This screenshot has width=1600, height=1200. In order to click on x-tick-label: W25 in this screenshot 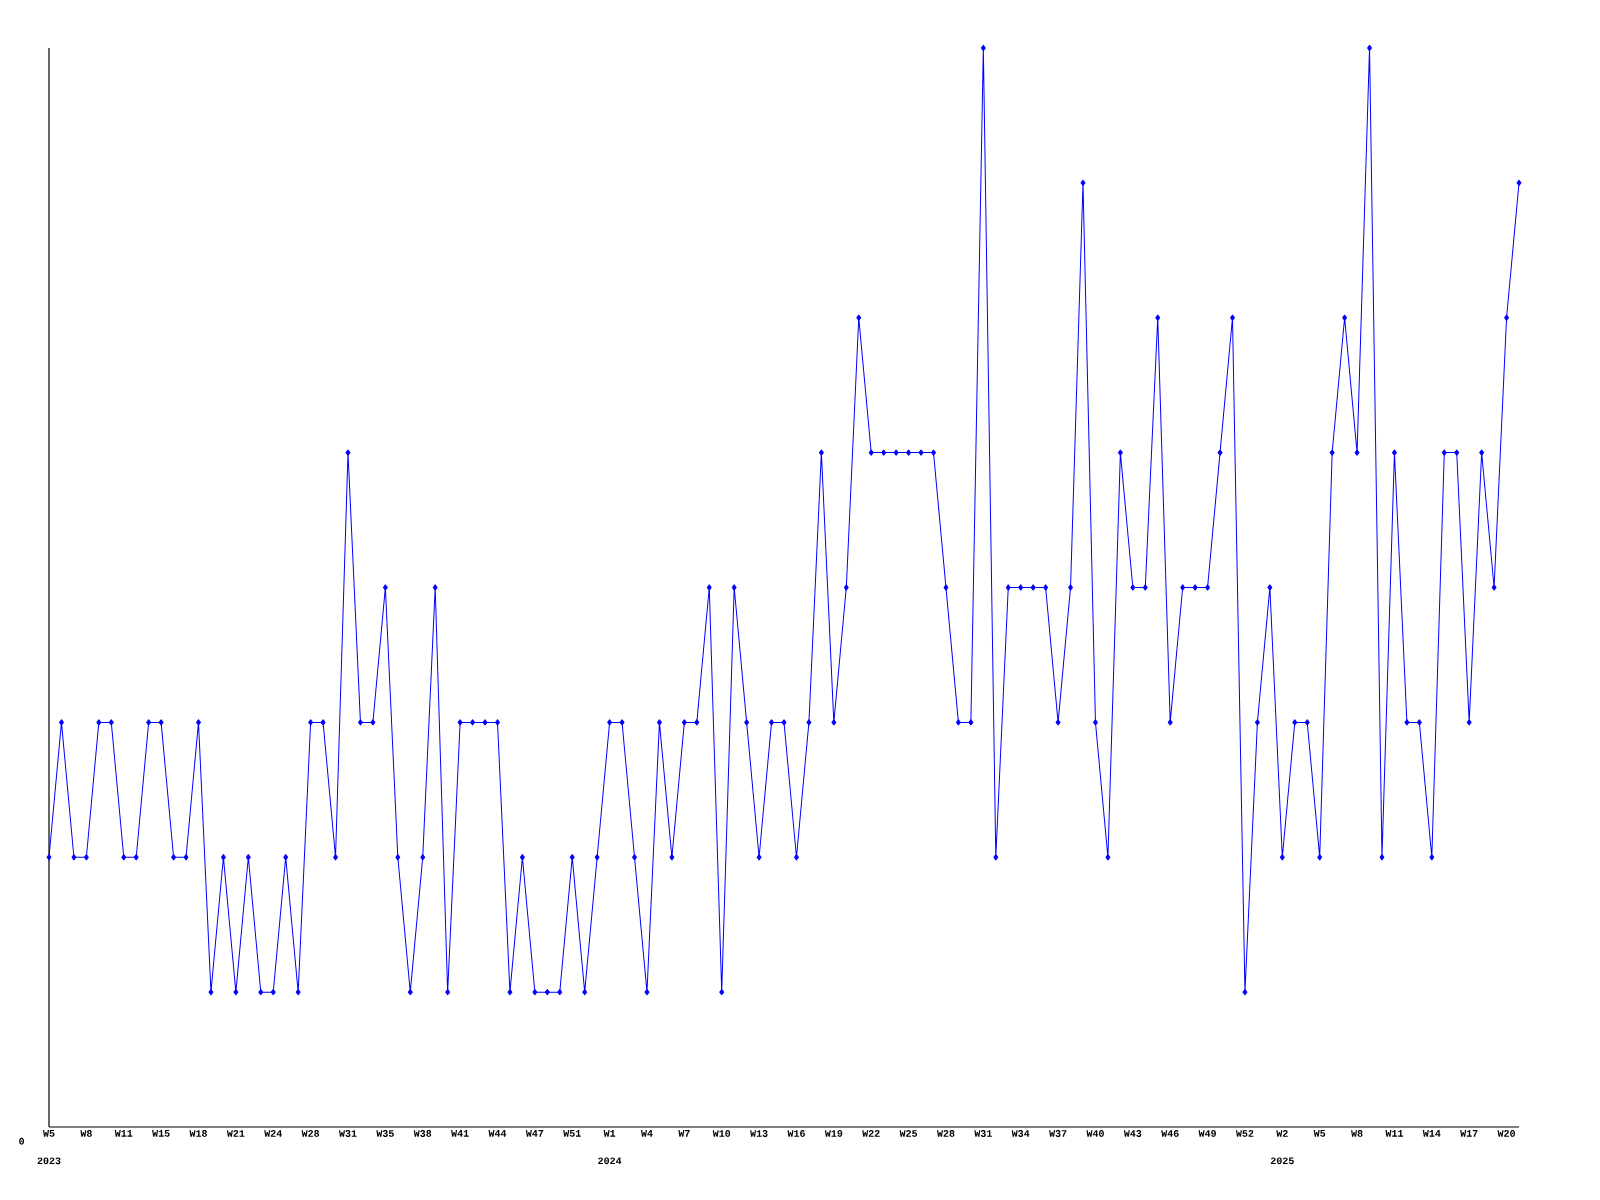, I will do `click(908, 1133)`.